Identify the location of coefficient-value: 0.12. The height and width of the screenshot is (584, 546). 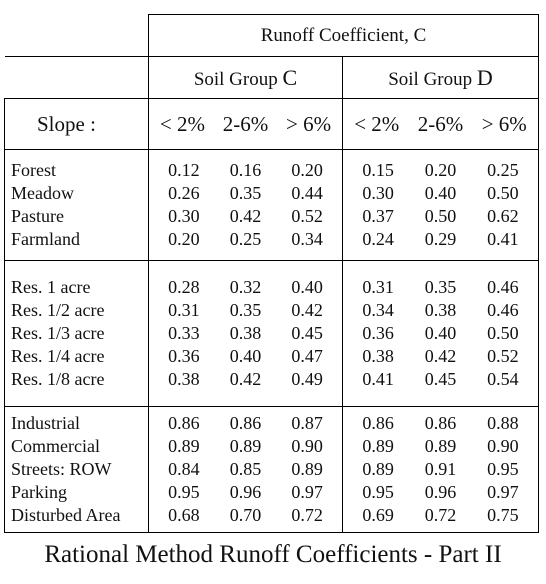
(184, 170).